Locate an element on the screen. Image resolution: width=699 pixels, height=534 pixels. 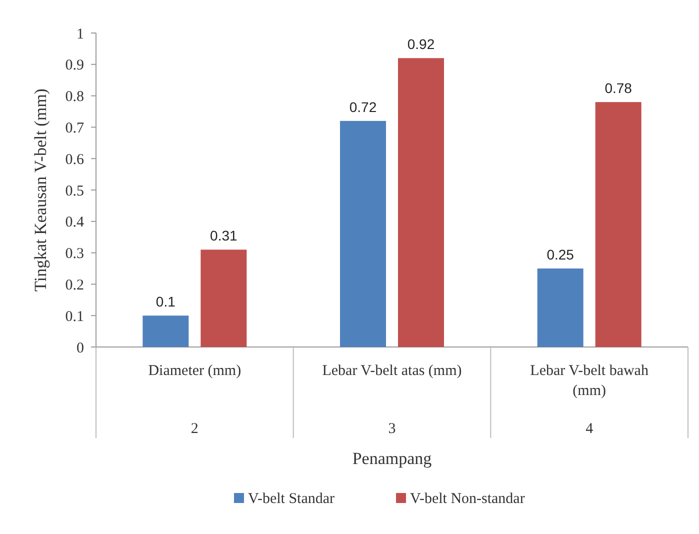
y-tick-label: 0.8 is located at coordinates (74, 97).